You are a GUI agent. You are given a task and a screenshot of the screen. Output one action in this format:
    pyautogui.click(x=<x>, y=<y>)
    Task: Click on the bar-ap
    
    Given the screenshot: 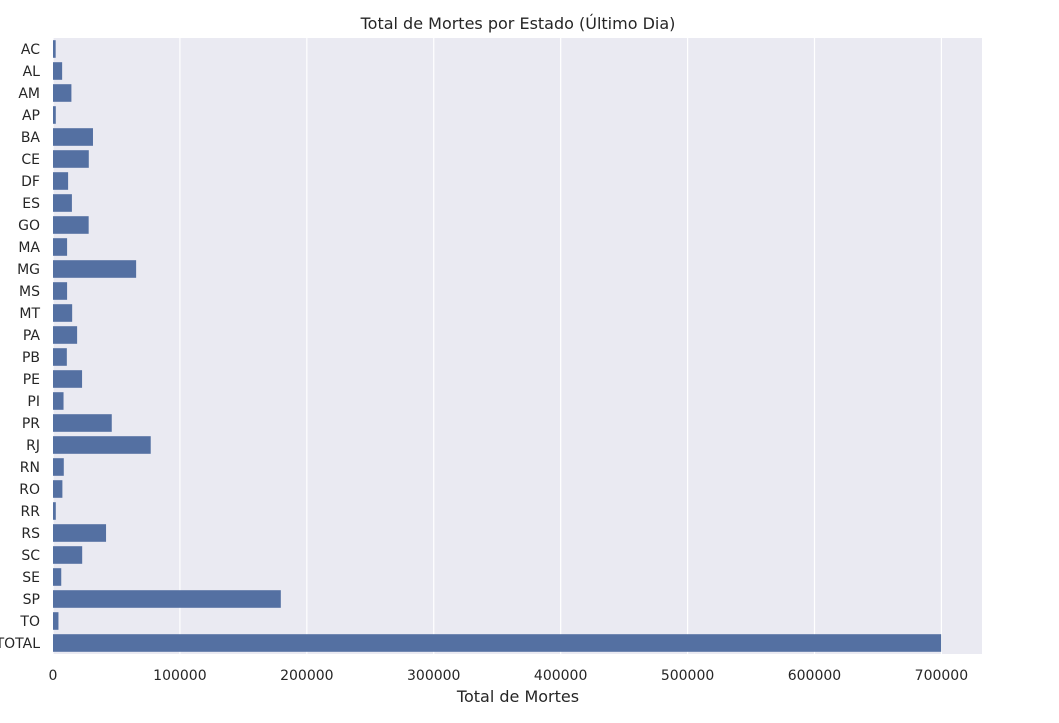 What is the action you would take?
    pyautogui.click(x=54, y=115)
    